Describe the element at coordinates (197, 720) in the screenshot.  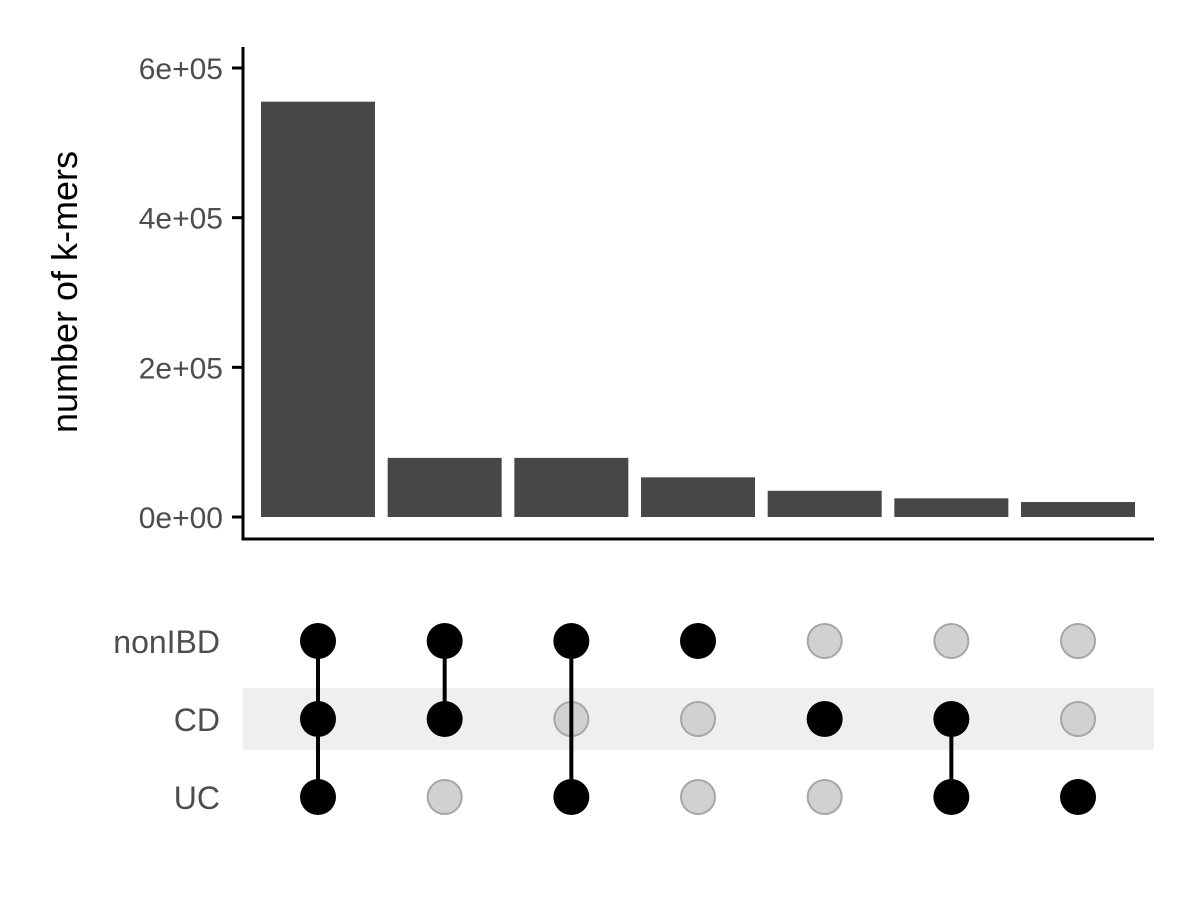
I see `set-label: CD` at that location.